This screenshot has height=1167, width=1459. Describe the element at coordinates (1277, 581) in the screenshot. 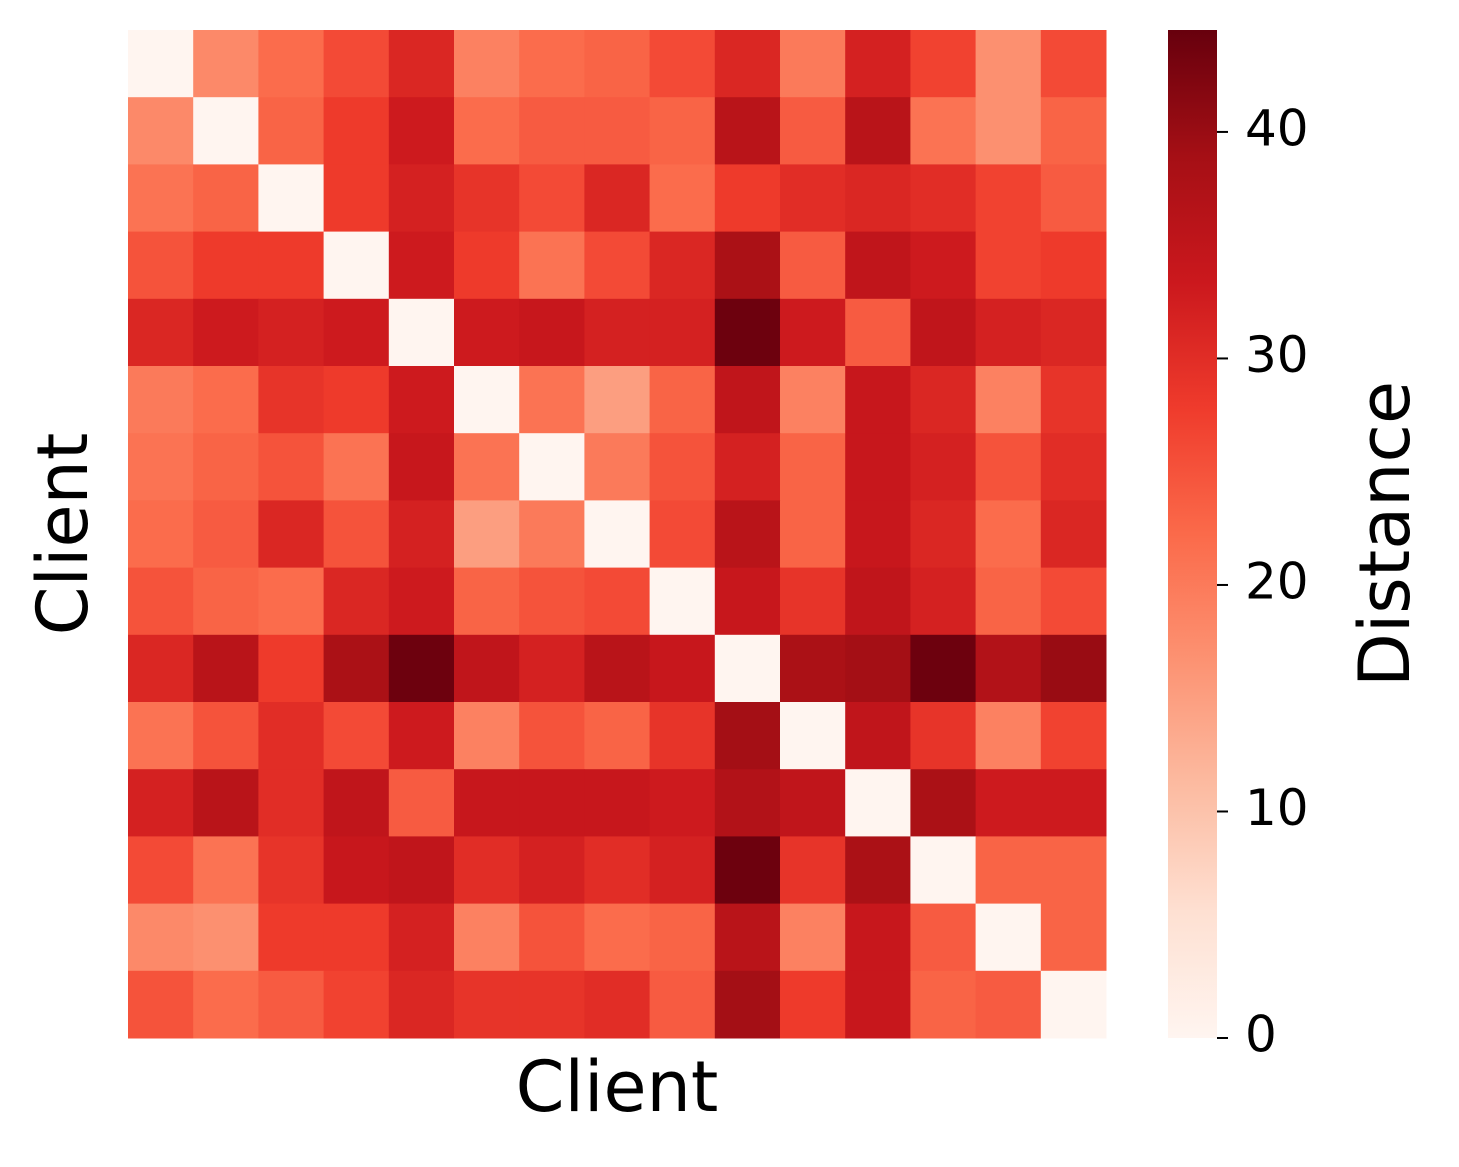

I see `colorbar-tick-label: 20` at that location.